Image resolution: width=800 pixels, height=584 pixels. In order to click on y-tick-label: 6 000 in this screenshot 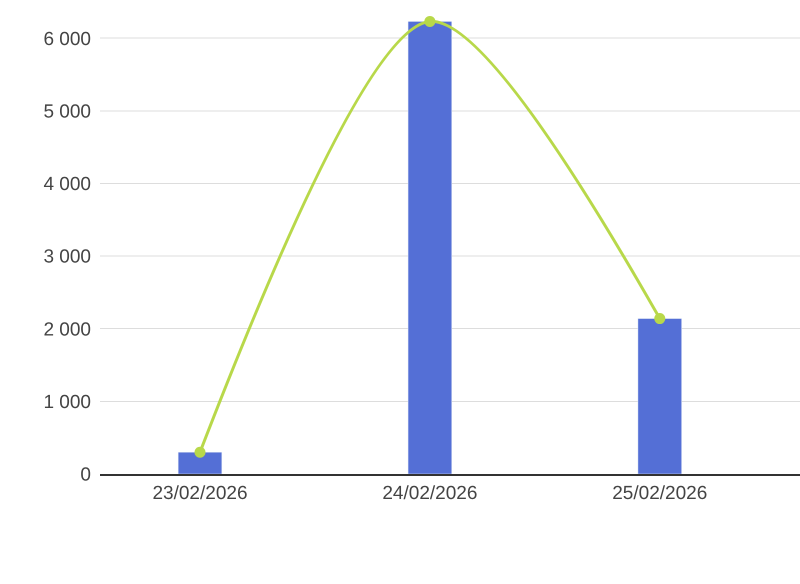, I will do `click(67, 39)`.